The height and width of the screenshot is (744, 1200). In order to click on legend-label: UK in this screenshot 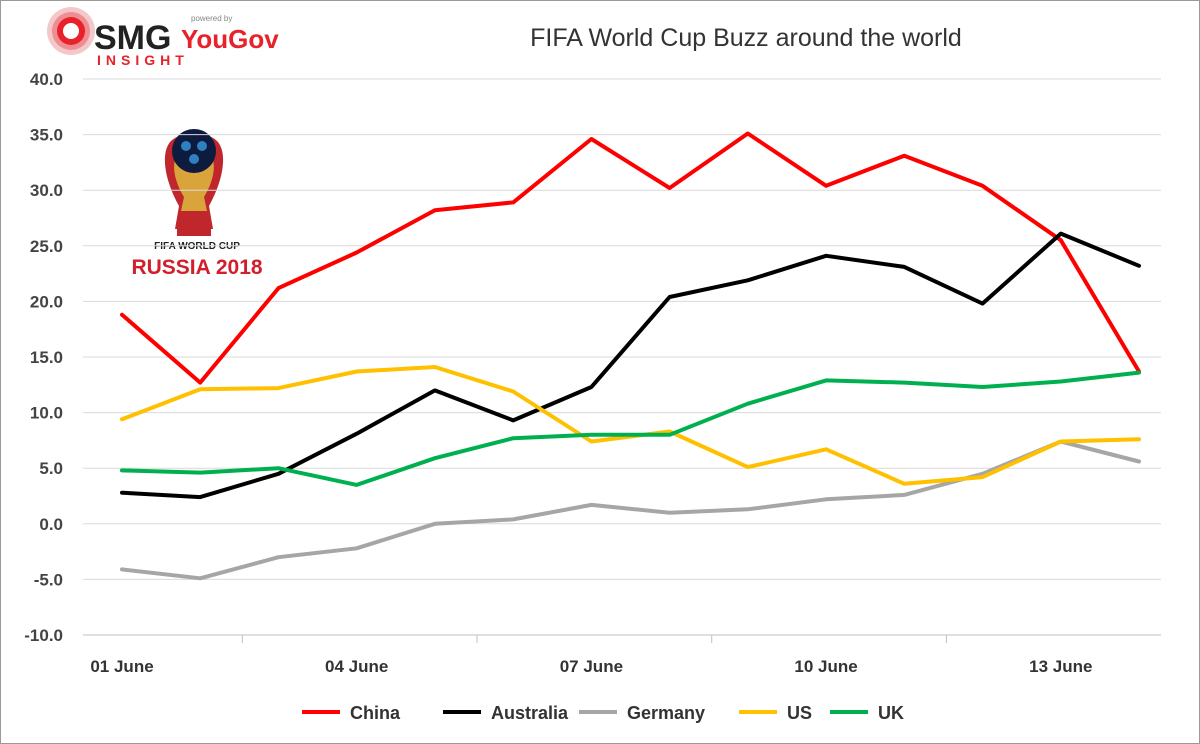, I will do `click(891, 713)`.